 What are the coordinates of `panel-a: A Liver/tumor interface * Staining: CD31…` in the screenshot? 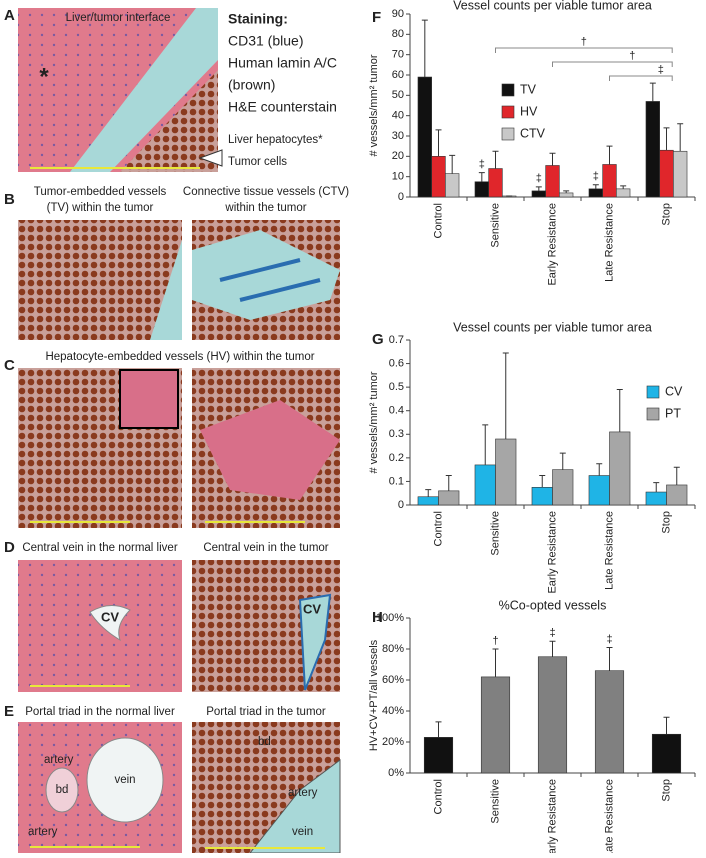 It's located at (170, 89).